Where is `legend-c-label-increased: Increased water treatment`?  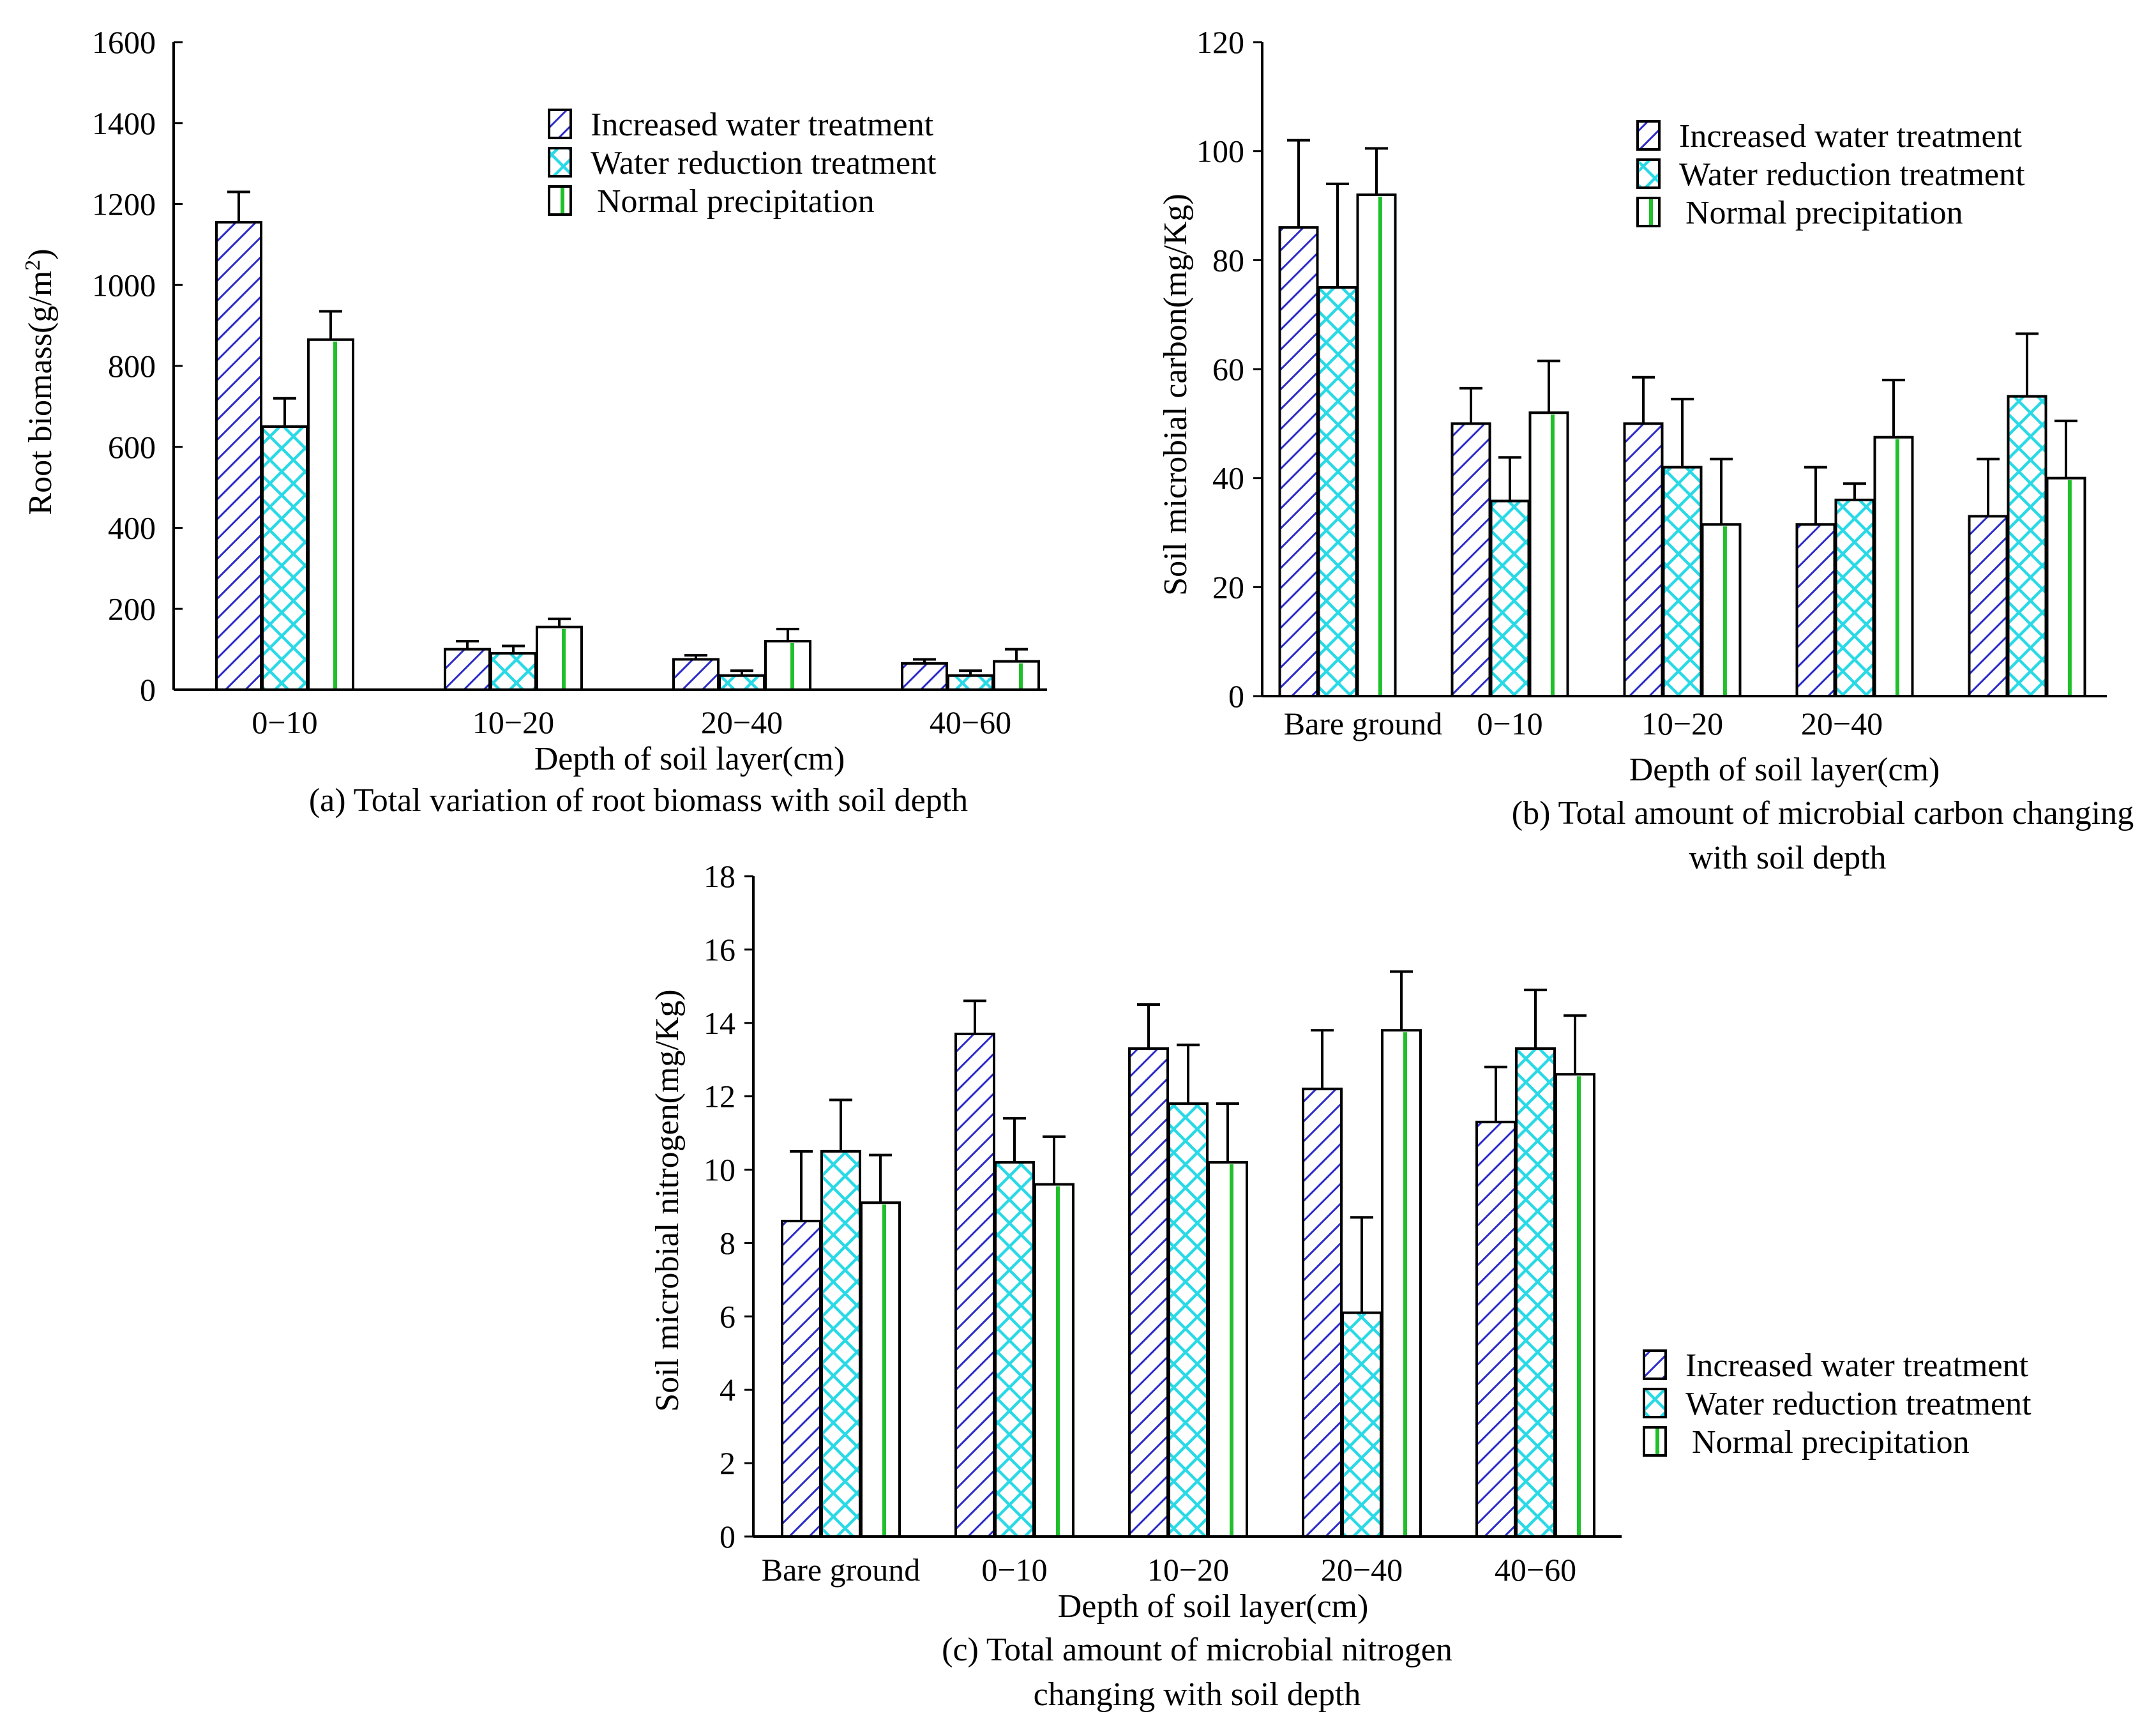
legend-c-label-increased: Increased water treatment is located at coordinates (1857, 1365).